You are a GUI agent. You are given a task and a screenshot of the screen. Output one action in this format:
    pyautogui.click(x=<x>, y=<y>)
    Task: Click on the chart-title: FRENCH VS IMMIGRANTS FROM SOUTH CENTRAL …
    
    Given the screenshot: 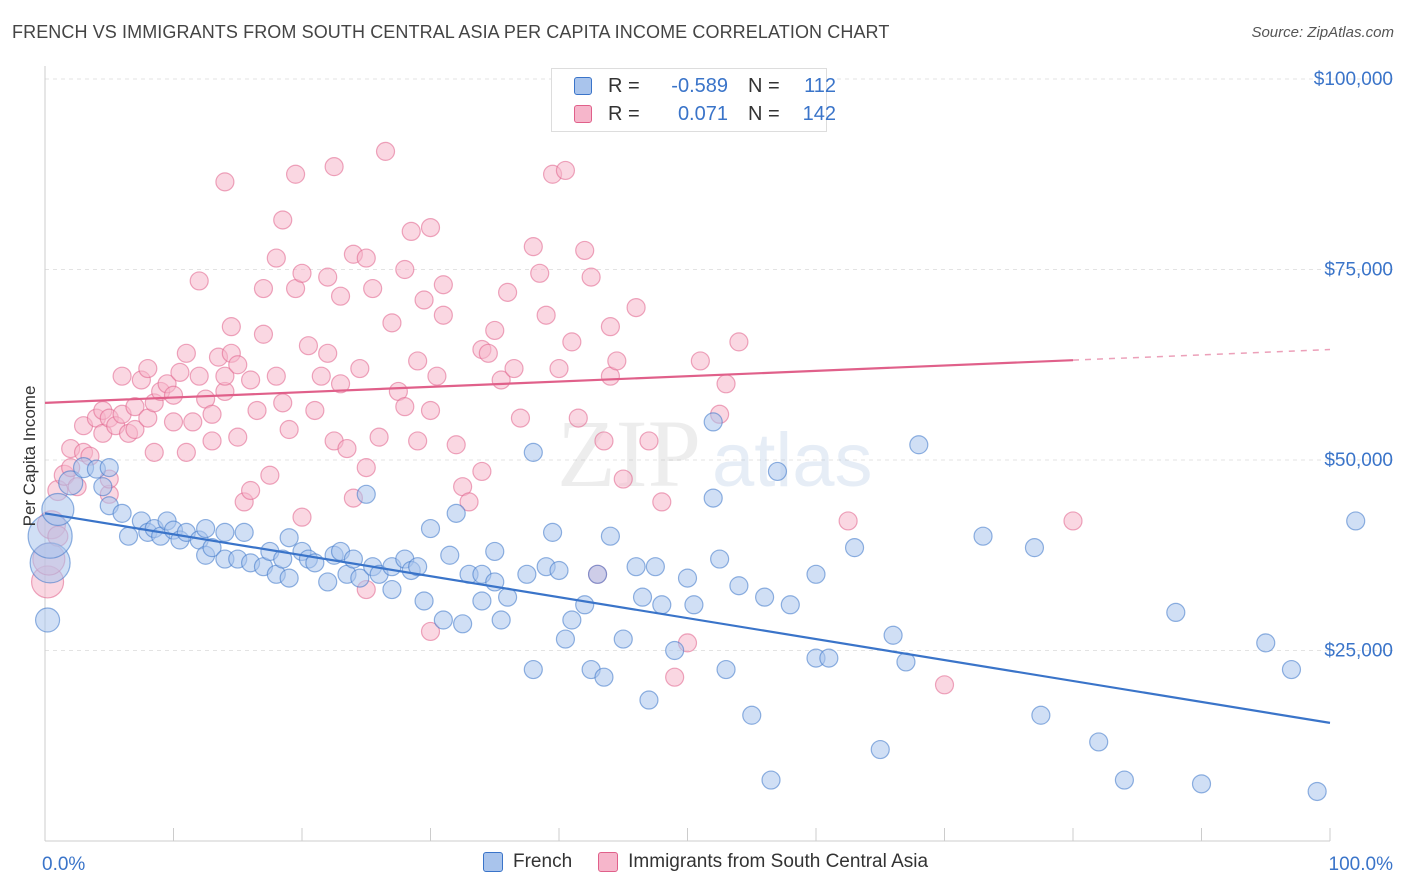 What is the action you would take?
    pyautogui.click(x=451, y=32)
    